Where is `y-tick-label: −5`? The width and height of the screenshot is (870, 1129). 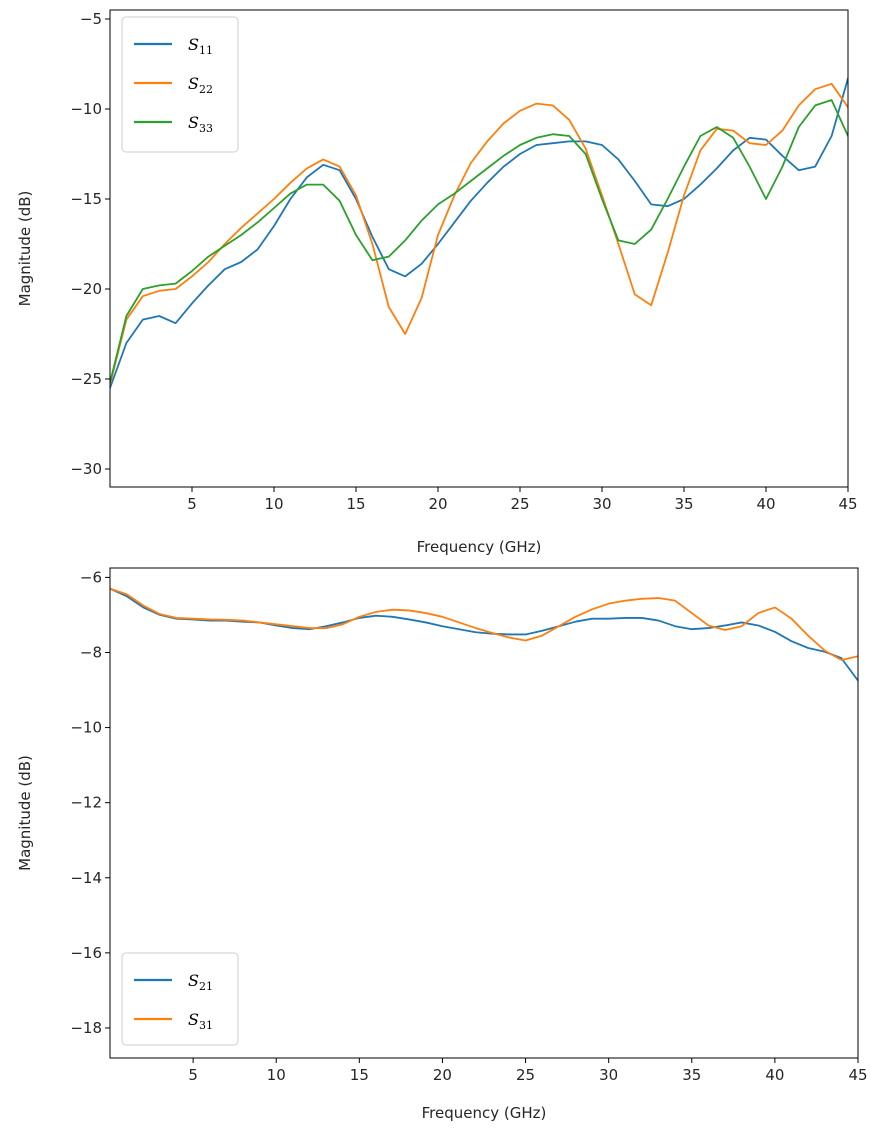 y-tick-label: −5 is located at coordinates (91, 19).